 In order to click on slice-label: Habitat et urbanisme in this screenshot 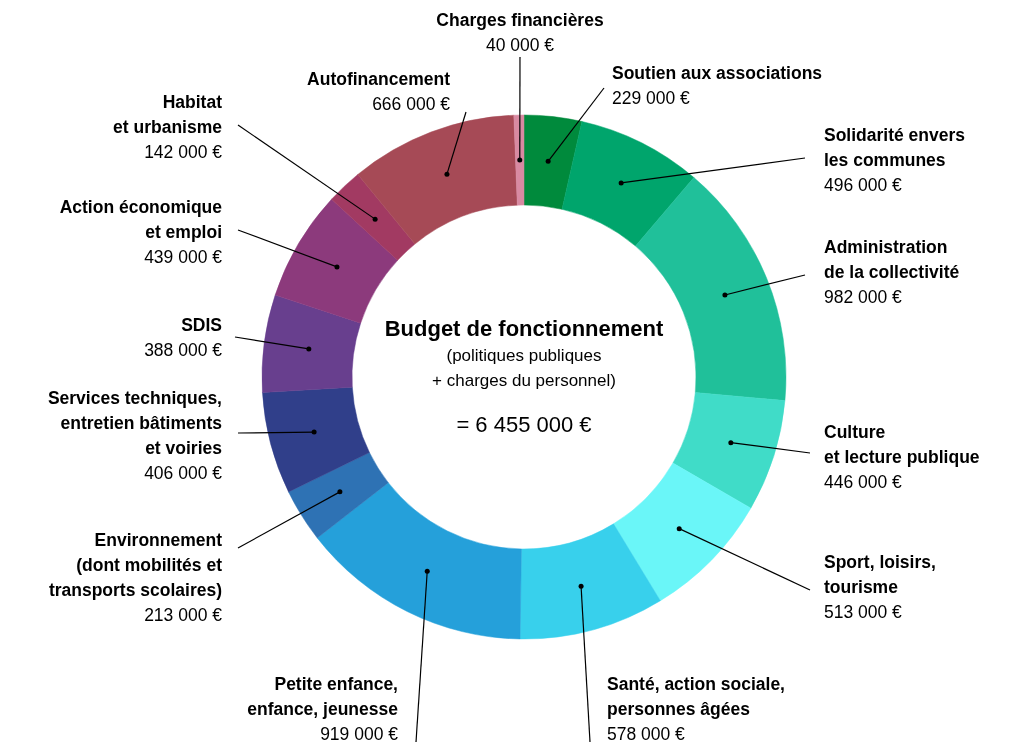, I will do `click(168, 114)`.